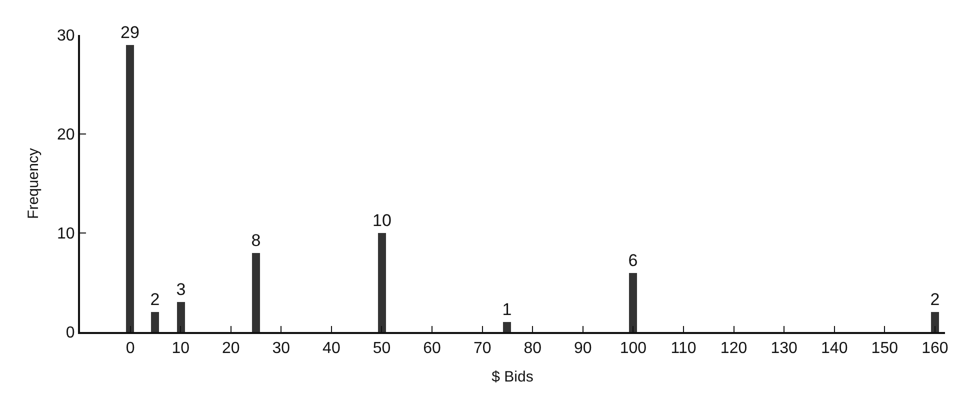 The image size is (965, 402). Describe the element at coordinates (66, 36) in the screenshot. I see `y-tick-label: 30` at that location.